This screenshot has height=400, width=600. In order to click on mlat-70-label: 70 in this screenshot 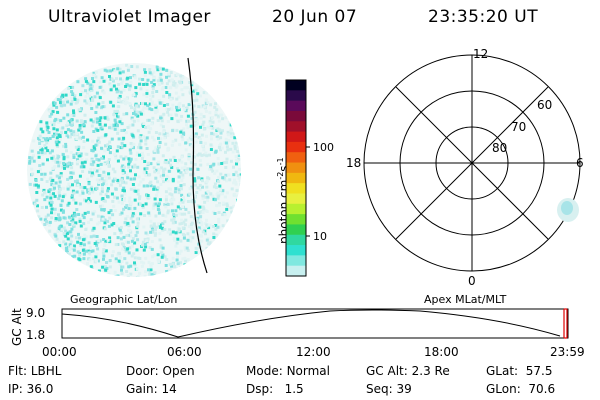, I will do `click(519, 127)`.